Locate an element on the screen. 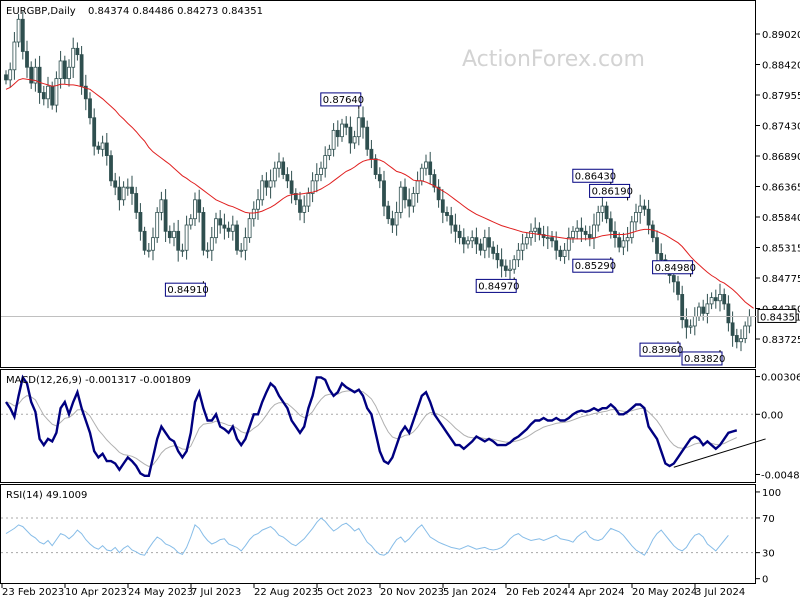 The height and width of the screenshot is (600, 800). x-tick-label: 5 Oct 2023 is located at coordinates (344, 592).